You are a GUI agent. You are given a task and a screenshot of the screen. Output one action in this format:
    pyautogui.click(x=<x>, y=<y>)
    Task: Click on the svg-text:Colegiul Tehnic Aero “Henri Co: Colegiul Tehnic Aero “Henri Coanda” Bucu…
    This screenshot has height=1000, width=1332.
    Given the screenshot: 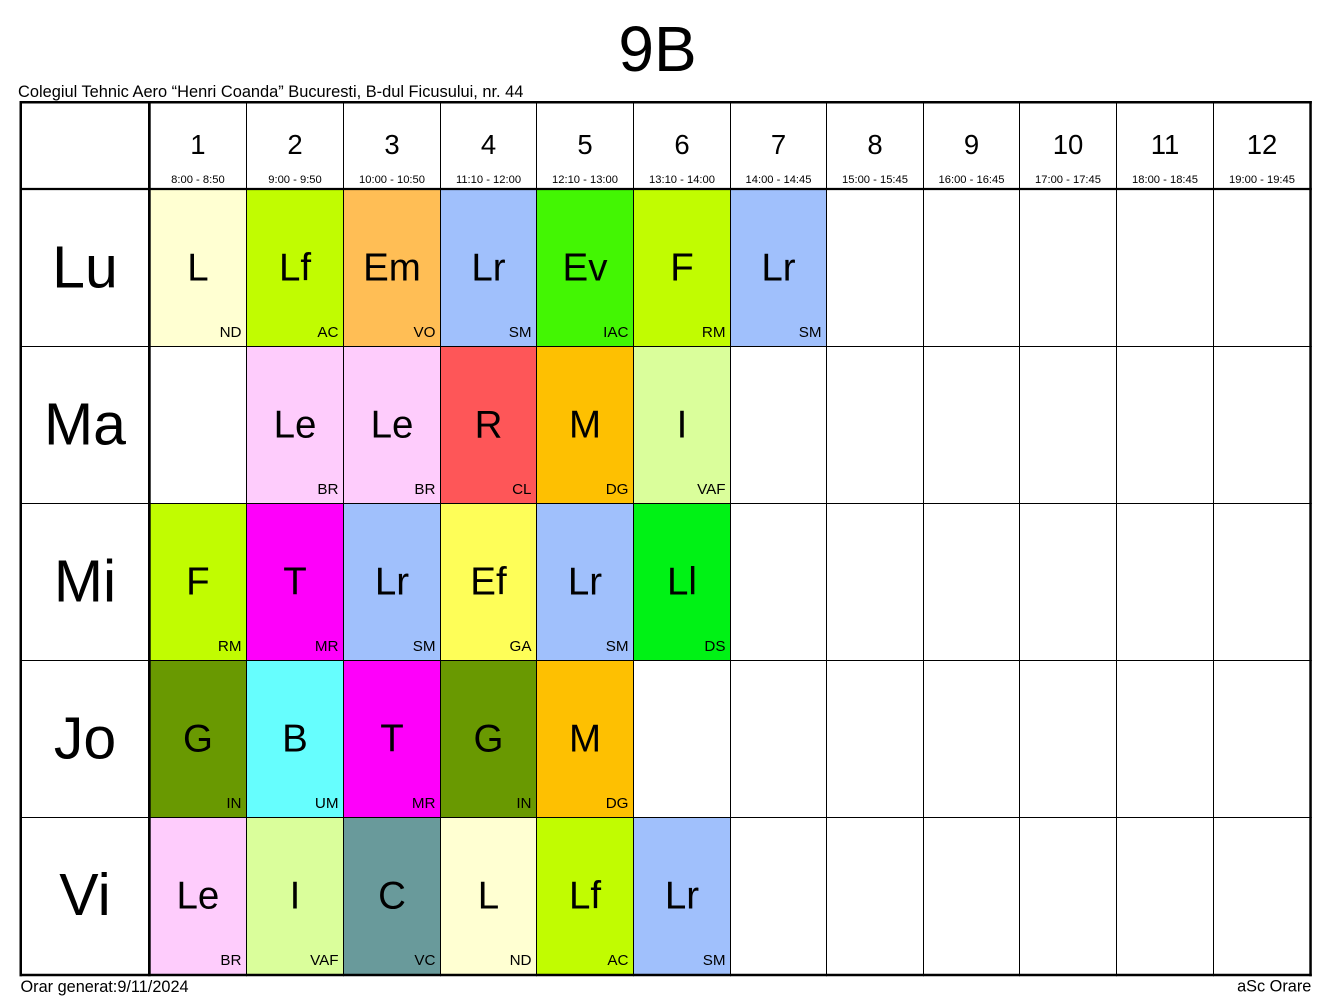 What is the action you would take?
    pyautogui.click(x=270, y=92)
    